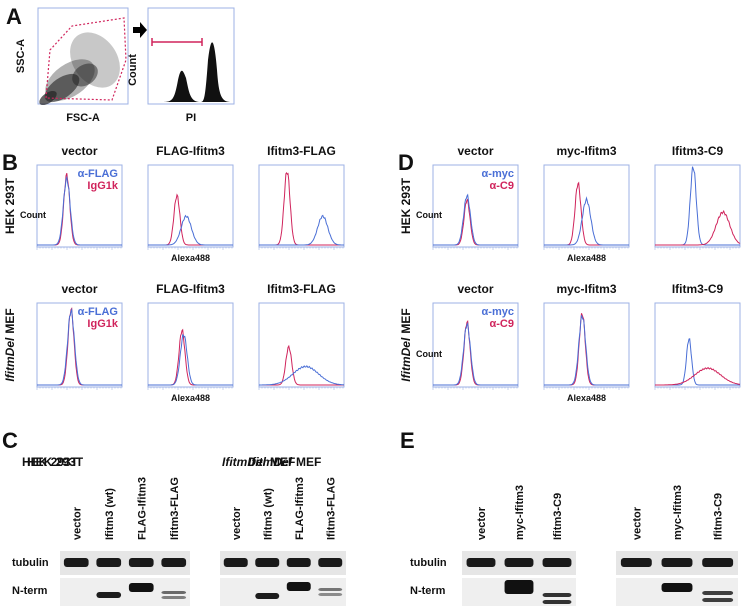 The image size is (741, 606). What do you see at coordinates (719, 516) in the screenshot?
I see `lane-label: Ifitm3-C9` at bounding box center [719, 516].